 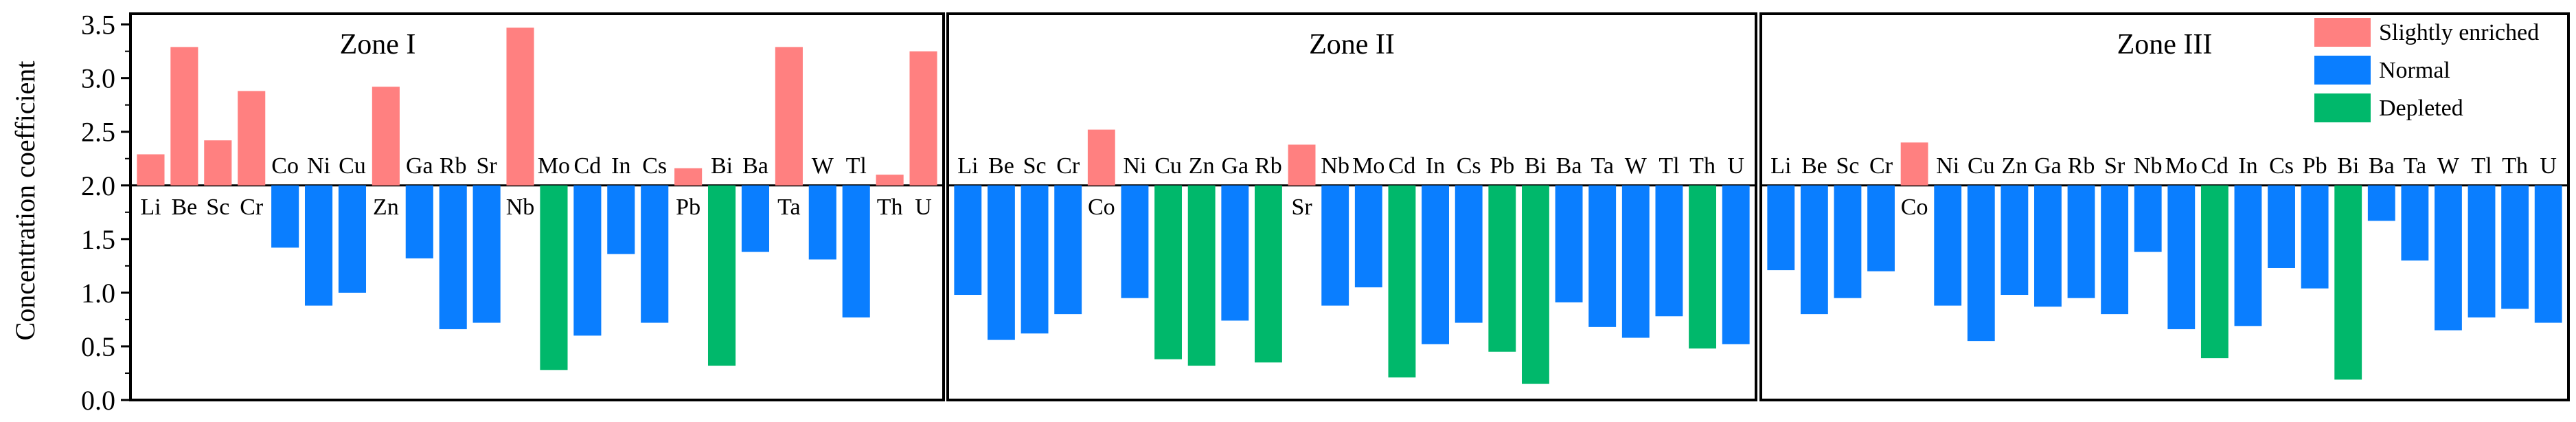 I want to click on legend: Slightly enriched Normal Depleted, so click(x=2426, y=70).